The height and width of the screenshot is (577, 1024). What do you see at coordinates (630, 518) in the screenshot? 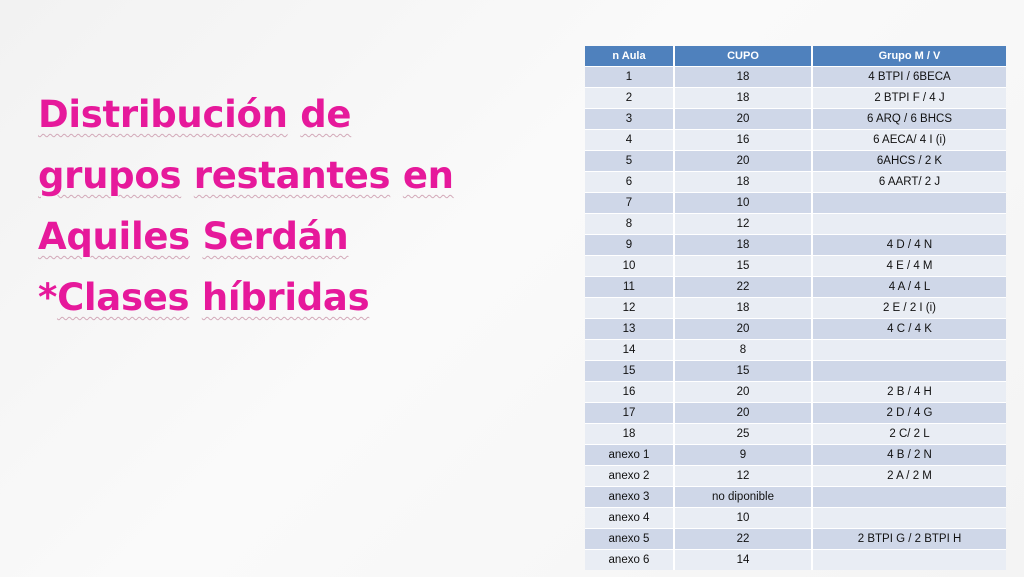
I see `cell-aula: anexo 4` at bounding box center [630, 518].